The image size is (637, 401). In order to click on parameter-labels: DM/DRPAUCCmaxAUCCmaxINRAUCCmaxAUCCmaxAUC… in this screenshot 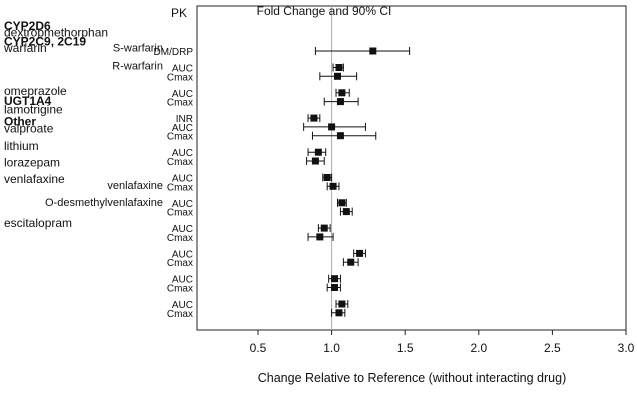, I will do `click(174, 183)`.